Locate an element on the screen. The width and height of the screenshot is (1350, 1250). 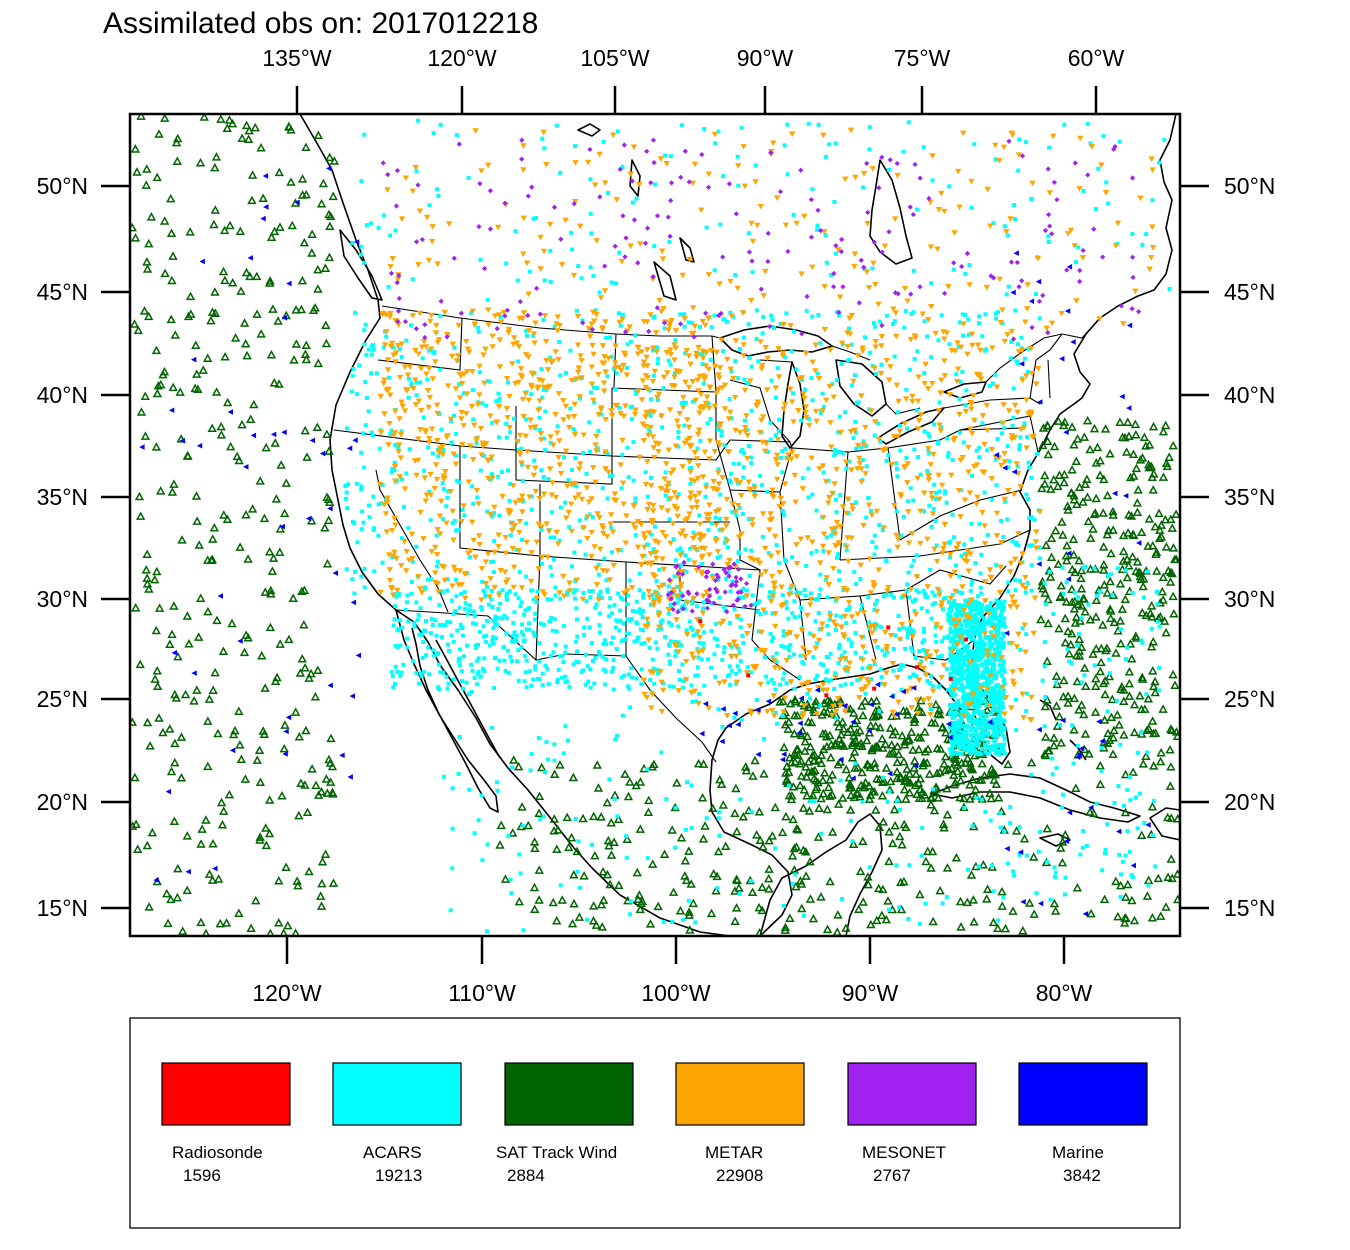
left-axis-label: 45°N is located at coordinates (62, 292).